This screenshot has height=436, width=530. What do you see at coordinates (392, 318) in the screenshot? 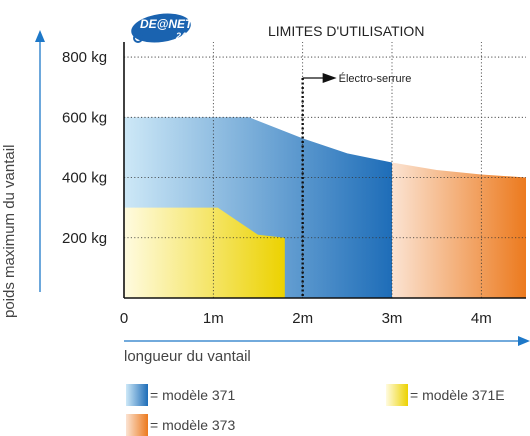
I see `x-tick-label: 3m` at bounding box center [392, 318].